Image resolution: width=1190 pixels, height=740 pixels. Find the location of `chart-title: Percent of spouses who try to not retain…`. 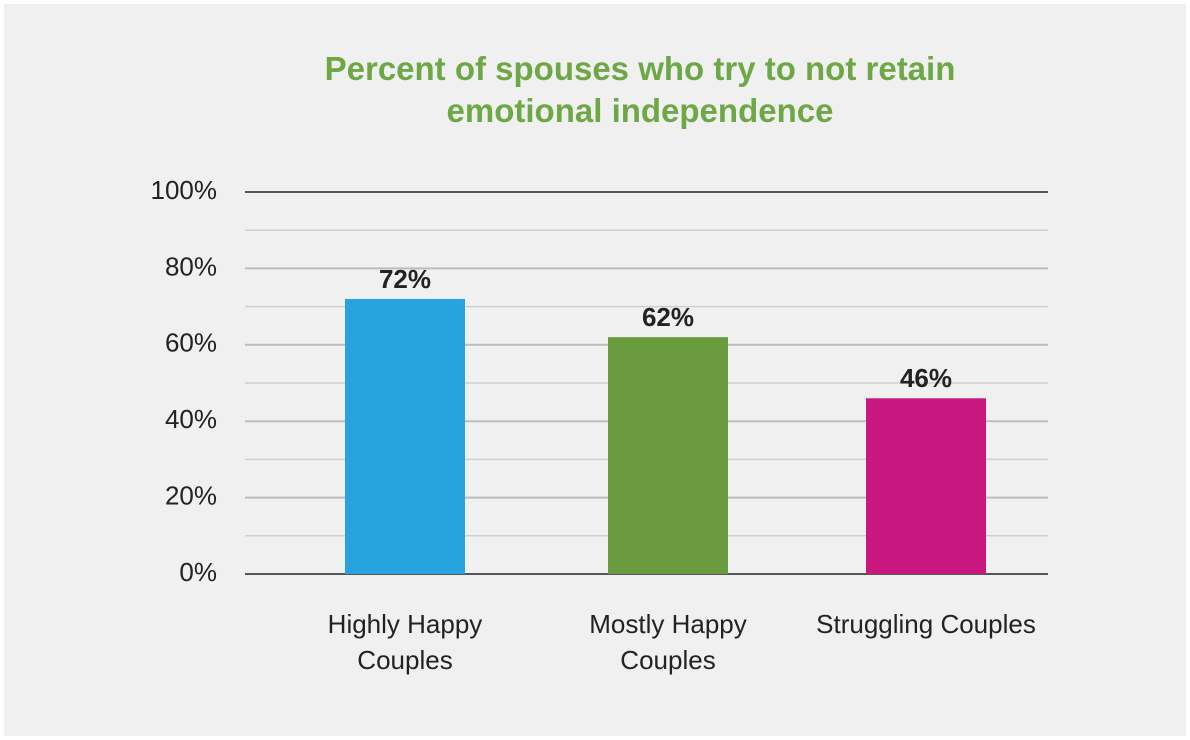

chart-title: Percent of spouses who try to not retain… is located at coordinates (640, 89).